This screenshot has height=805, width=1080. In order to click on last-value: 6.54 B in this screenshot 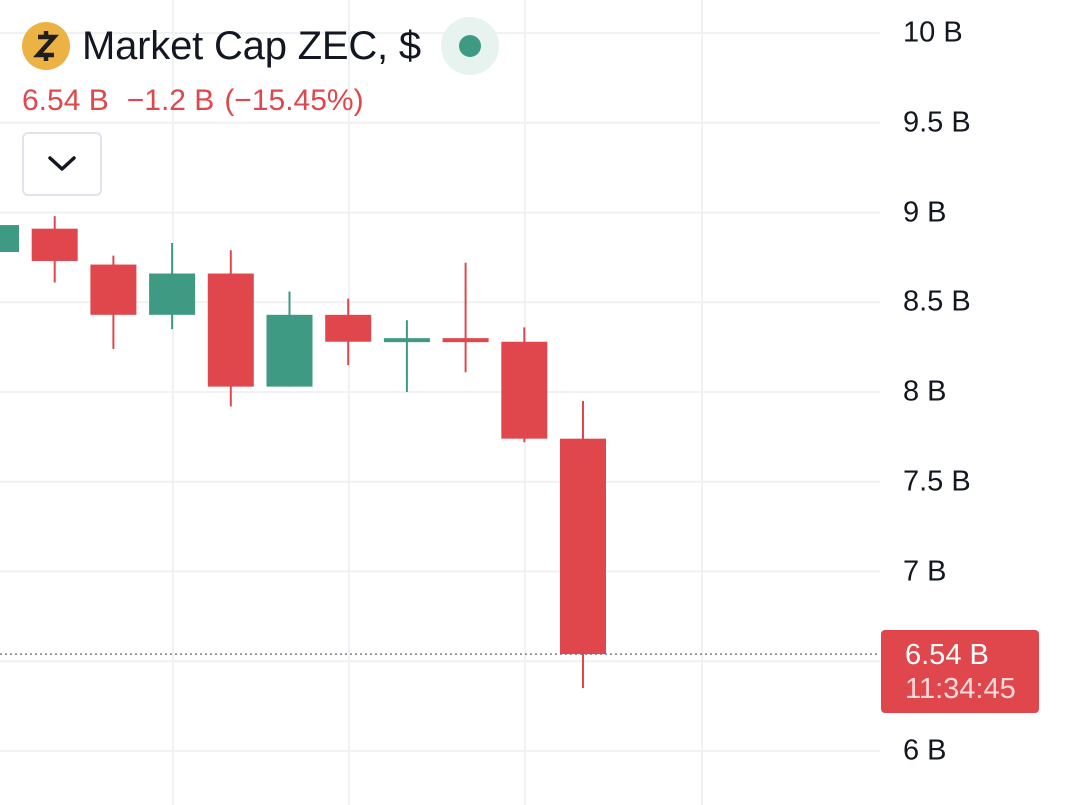, I will do `click(65, 100)`.